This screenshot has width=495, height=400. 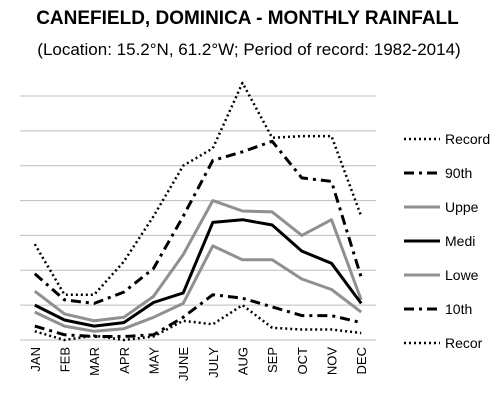 What do you see at coordinates (458, 173) in the screenshot?
I see `legend-label: 90th` at bounding box center [458, 173].